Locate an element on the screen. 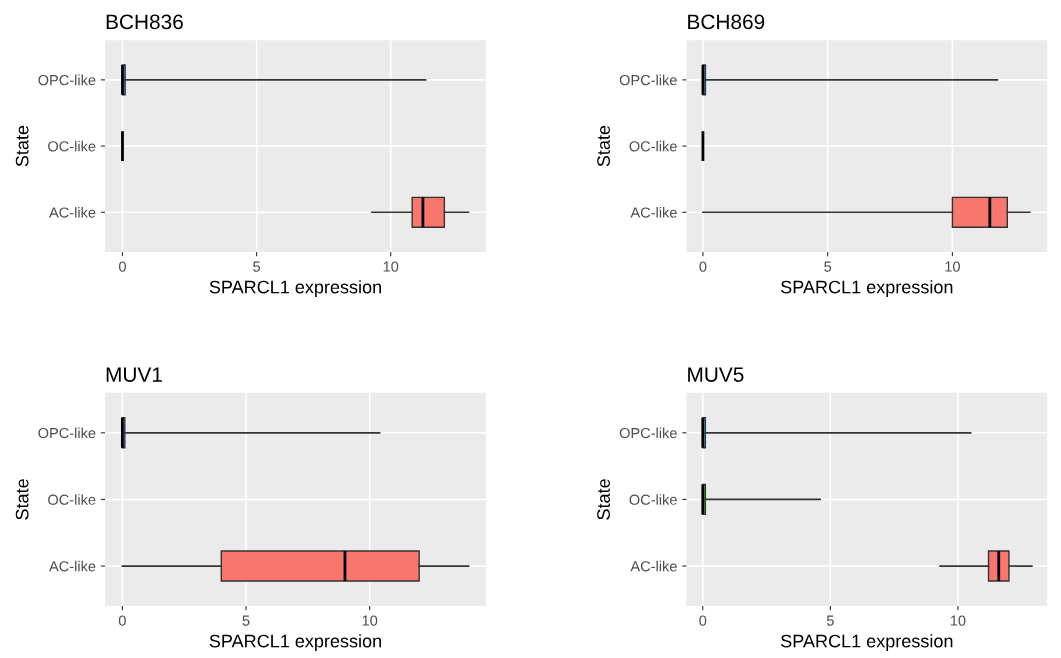 The image size is (1061, 658). chart-title: MUV1 is located at coordinates (134, 374).